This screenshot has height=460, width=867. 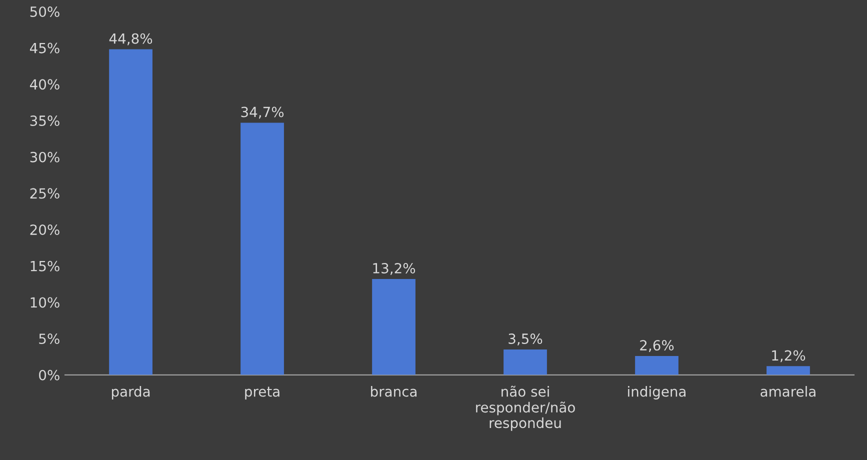 I want to click on y-tick-label: 0%, so click(x=49, y=375).